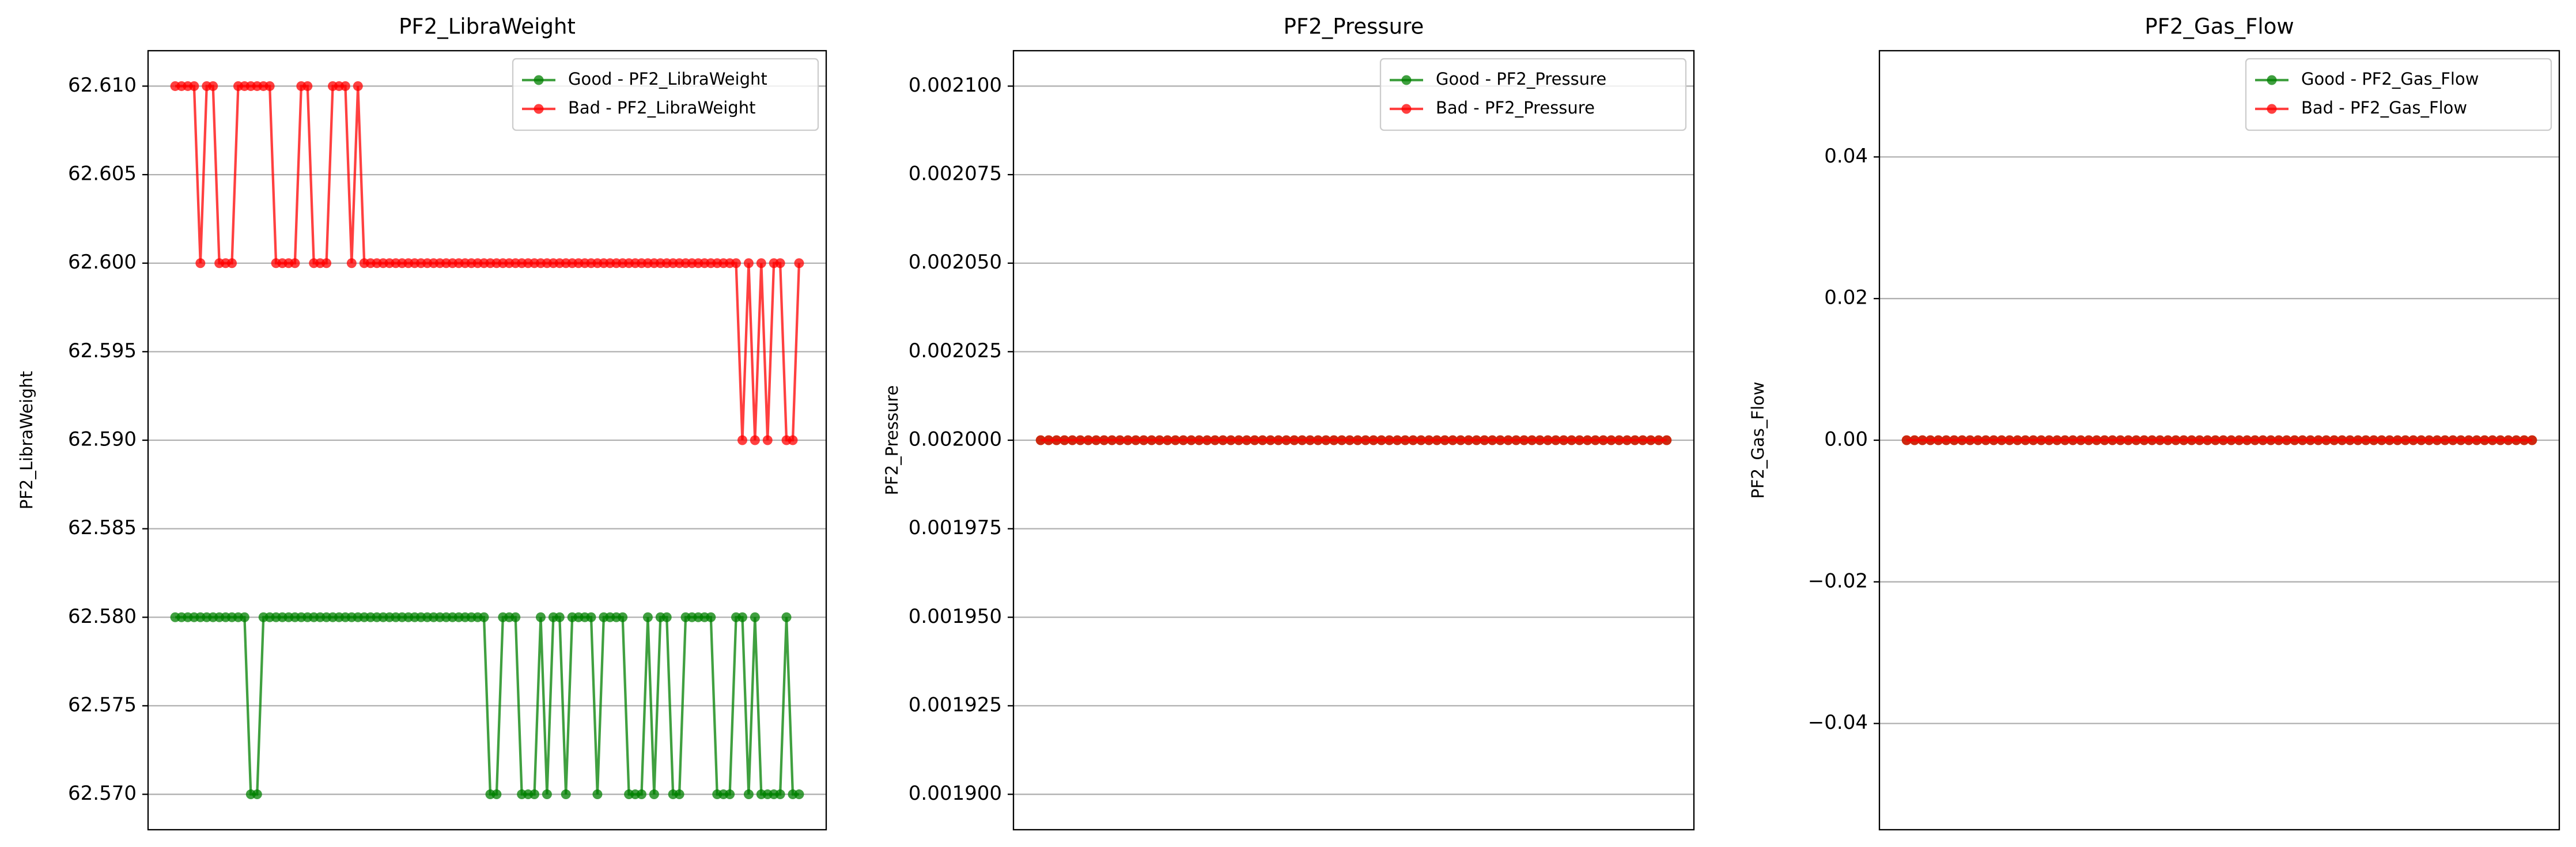 The height and width of the screenshot is (847, 2576). Describe the element at coordinates (102, 704) in the screenshot. I see `y-tick-label: 62.575` at that location.